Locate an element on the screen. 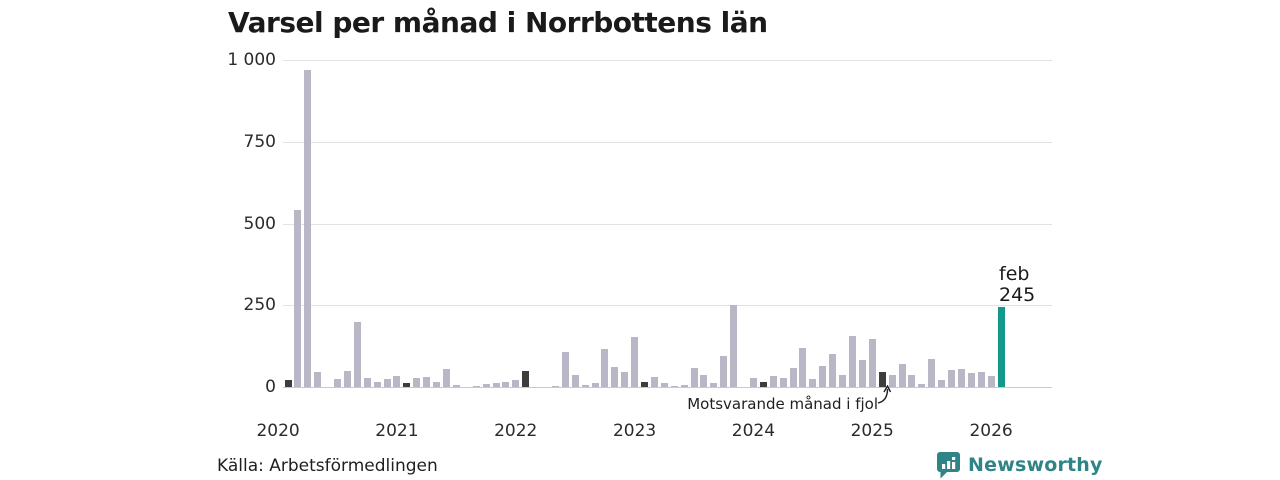 The height and width of the screenshot is (480, 1280). bar-jan-2022 is located at coordinates (516, 383).